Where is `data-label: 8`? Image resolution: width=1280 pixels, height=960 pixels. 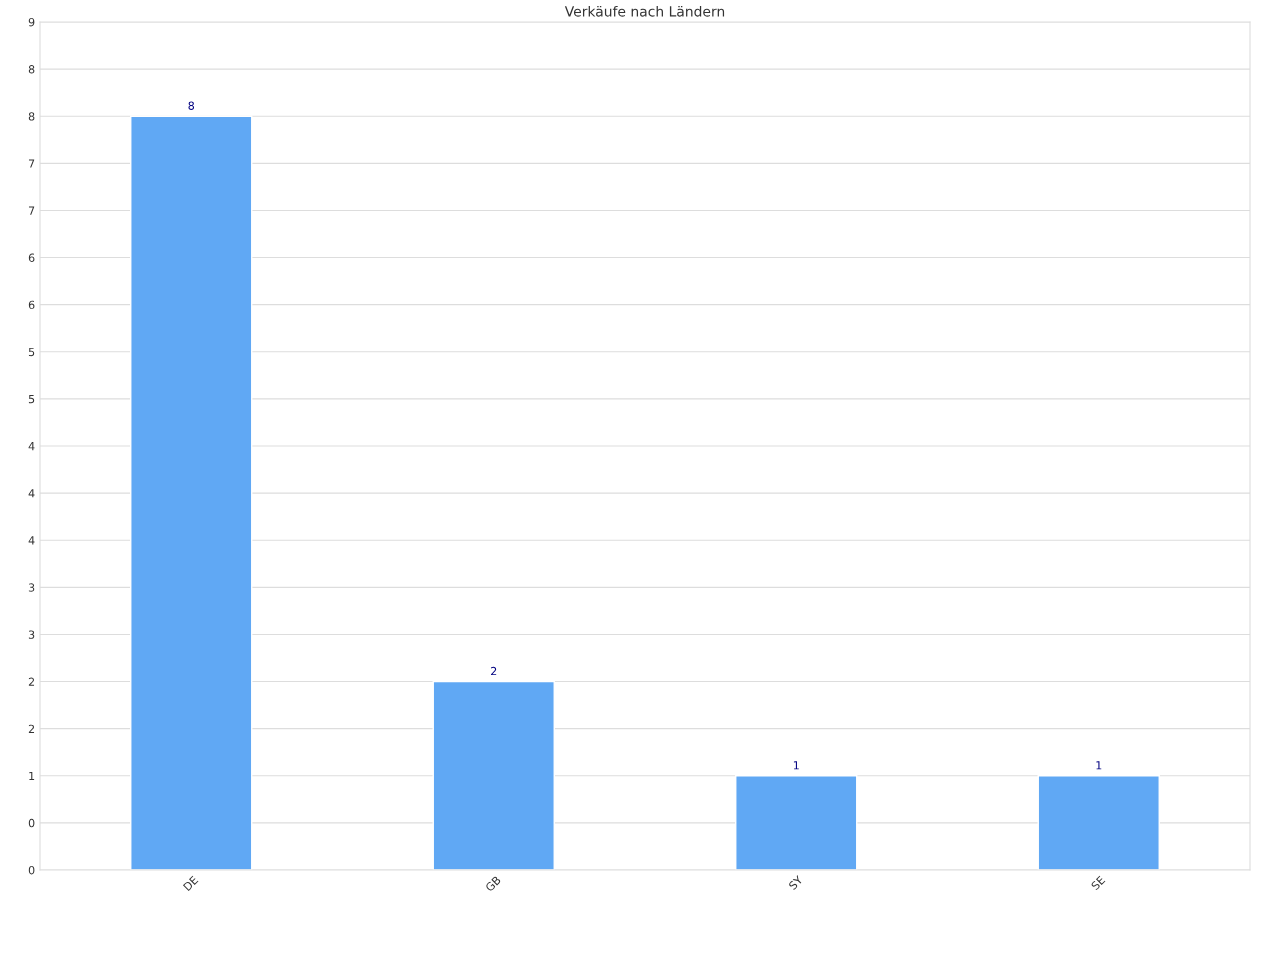 data-label: 8 is located at coordinates (191, 105).